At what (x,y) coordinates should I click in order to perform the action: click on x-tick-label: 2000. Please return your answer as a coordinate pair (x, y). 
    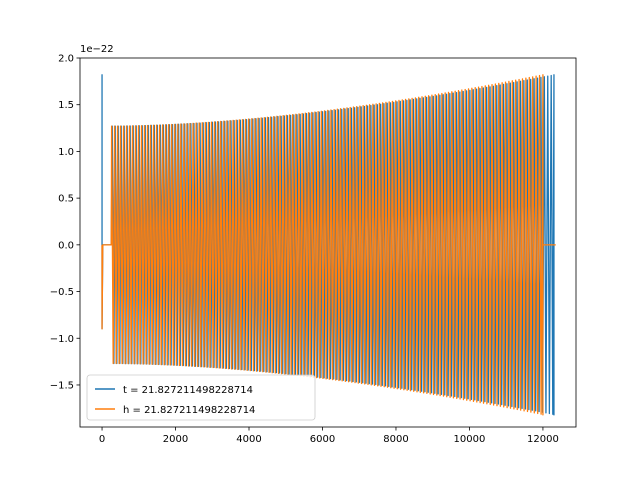
    Looking at the image, I should click on (175, 439).